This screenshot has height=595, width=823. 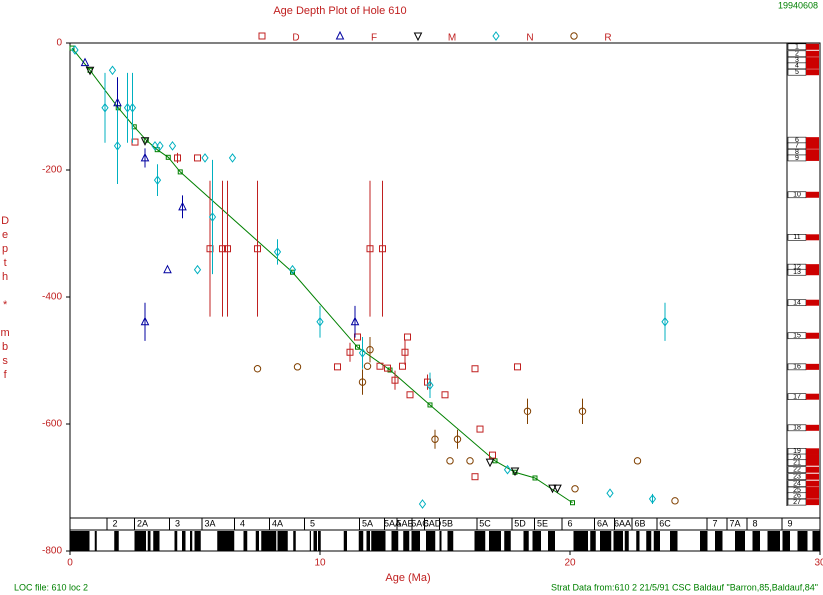 I want to click on chron-label: 2A, so click(x=142, y=523).